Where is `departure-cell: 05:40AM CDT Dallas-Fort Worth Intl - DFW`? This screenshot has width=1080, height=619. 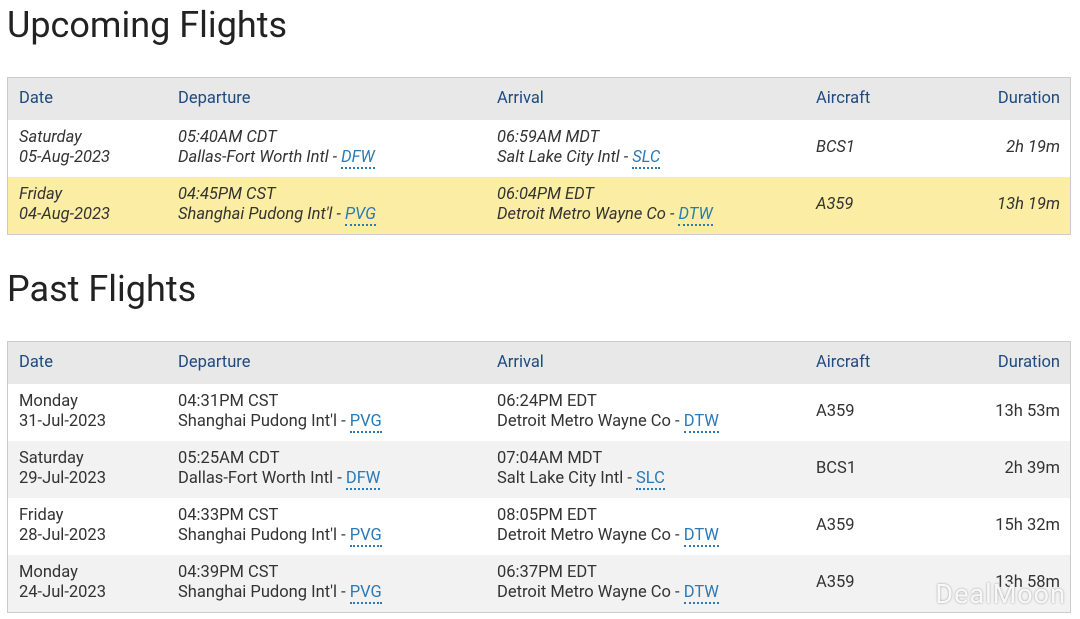
departure-cell: 05:40AM CDT Dallas-Fort Worth Intl - DFW is located at coordinates (276, 148).